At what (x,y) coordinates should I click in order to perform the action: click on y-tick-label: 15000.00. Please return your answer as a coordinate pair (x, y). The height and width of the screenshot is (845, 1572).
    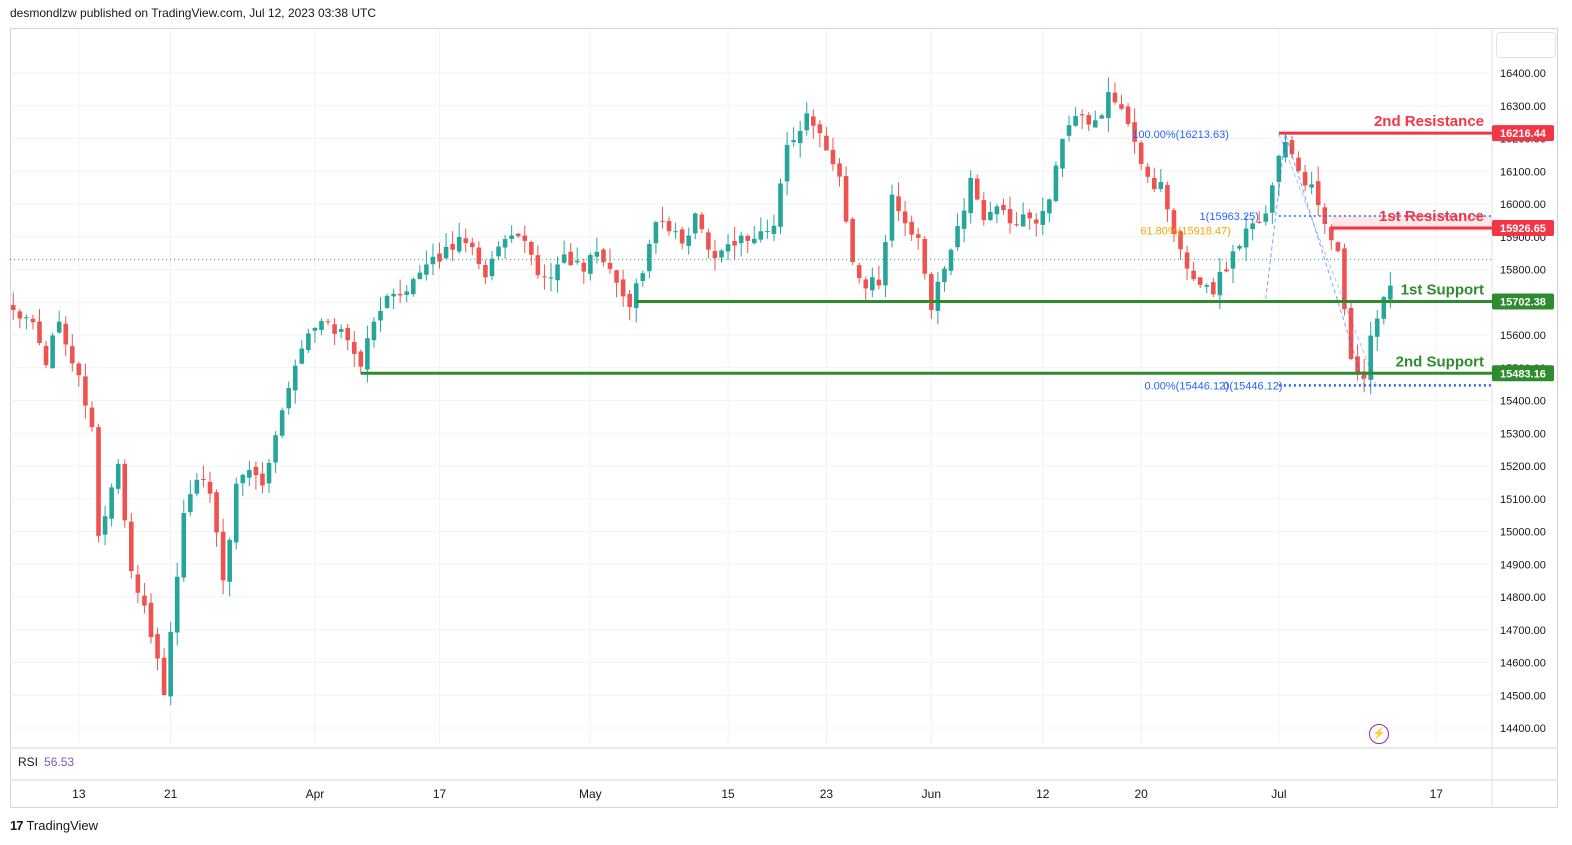
    Looking at the image, I should click on (1523, 533).